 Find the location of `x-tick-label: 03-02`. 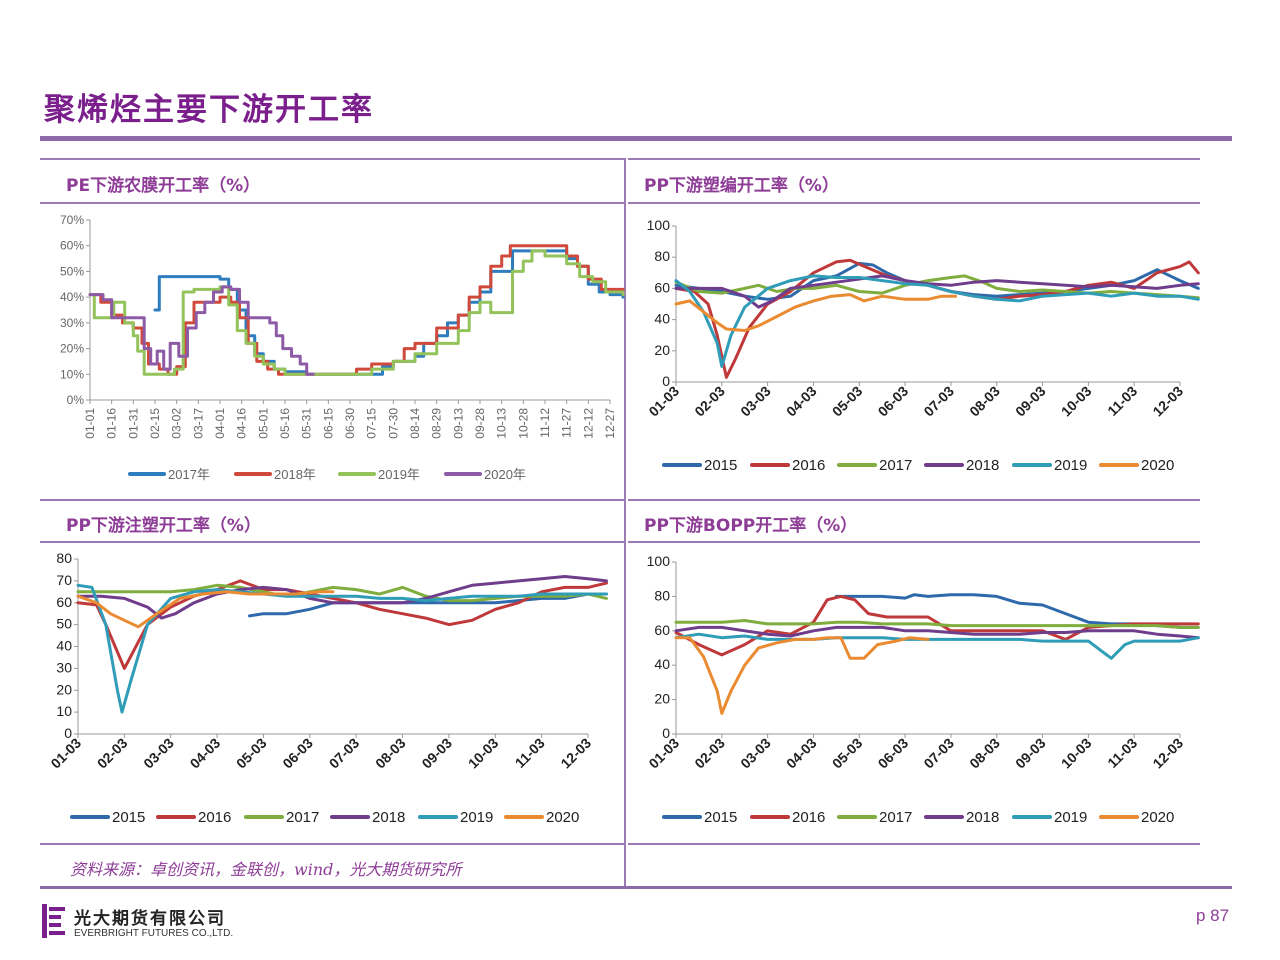

x-tick-label: 03-02 is located at coordinates (177, 423).